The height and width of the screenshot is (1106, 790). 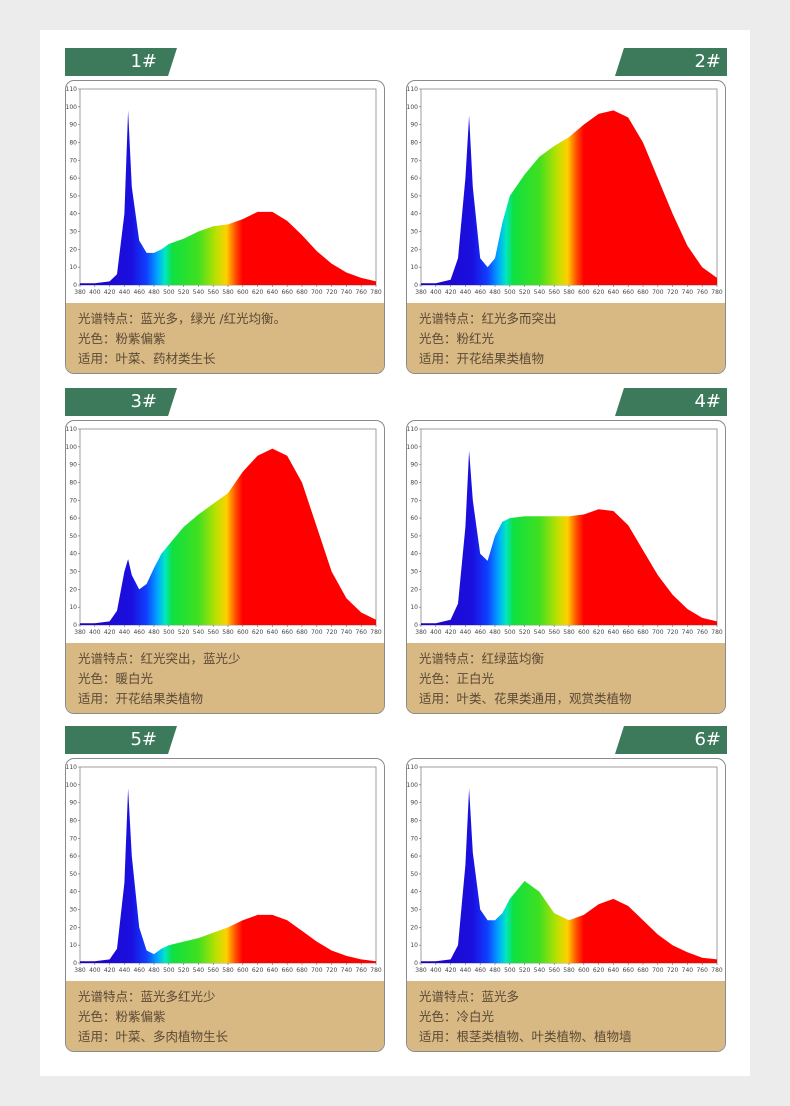 I want to click on caption-feature-4: 光谱特点：红绿蓝均衡, so click(x=482, y=658).